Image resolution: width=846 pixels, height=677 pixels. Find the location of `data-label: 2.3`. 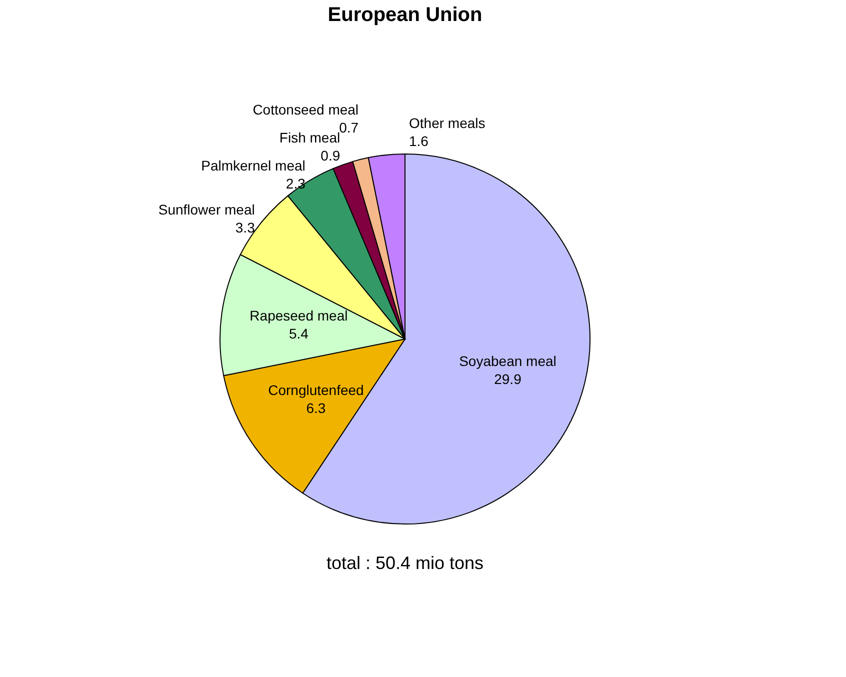

data-label: 2.3 is located at coordinates (296, 184).